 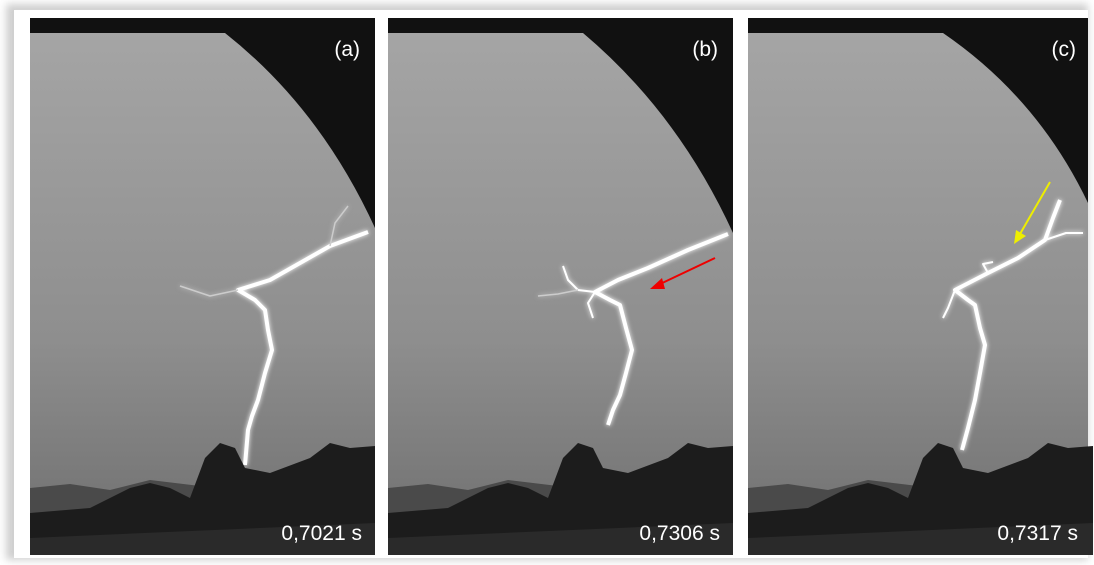 I want to click on panel-label: (c), so click(x=1064, y=49).